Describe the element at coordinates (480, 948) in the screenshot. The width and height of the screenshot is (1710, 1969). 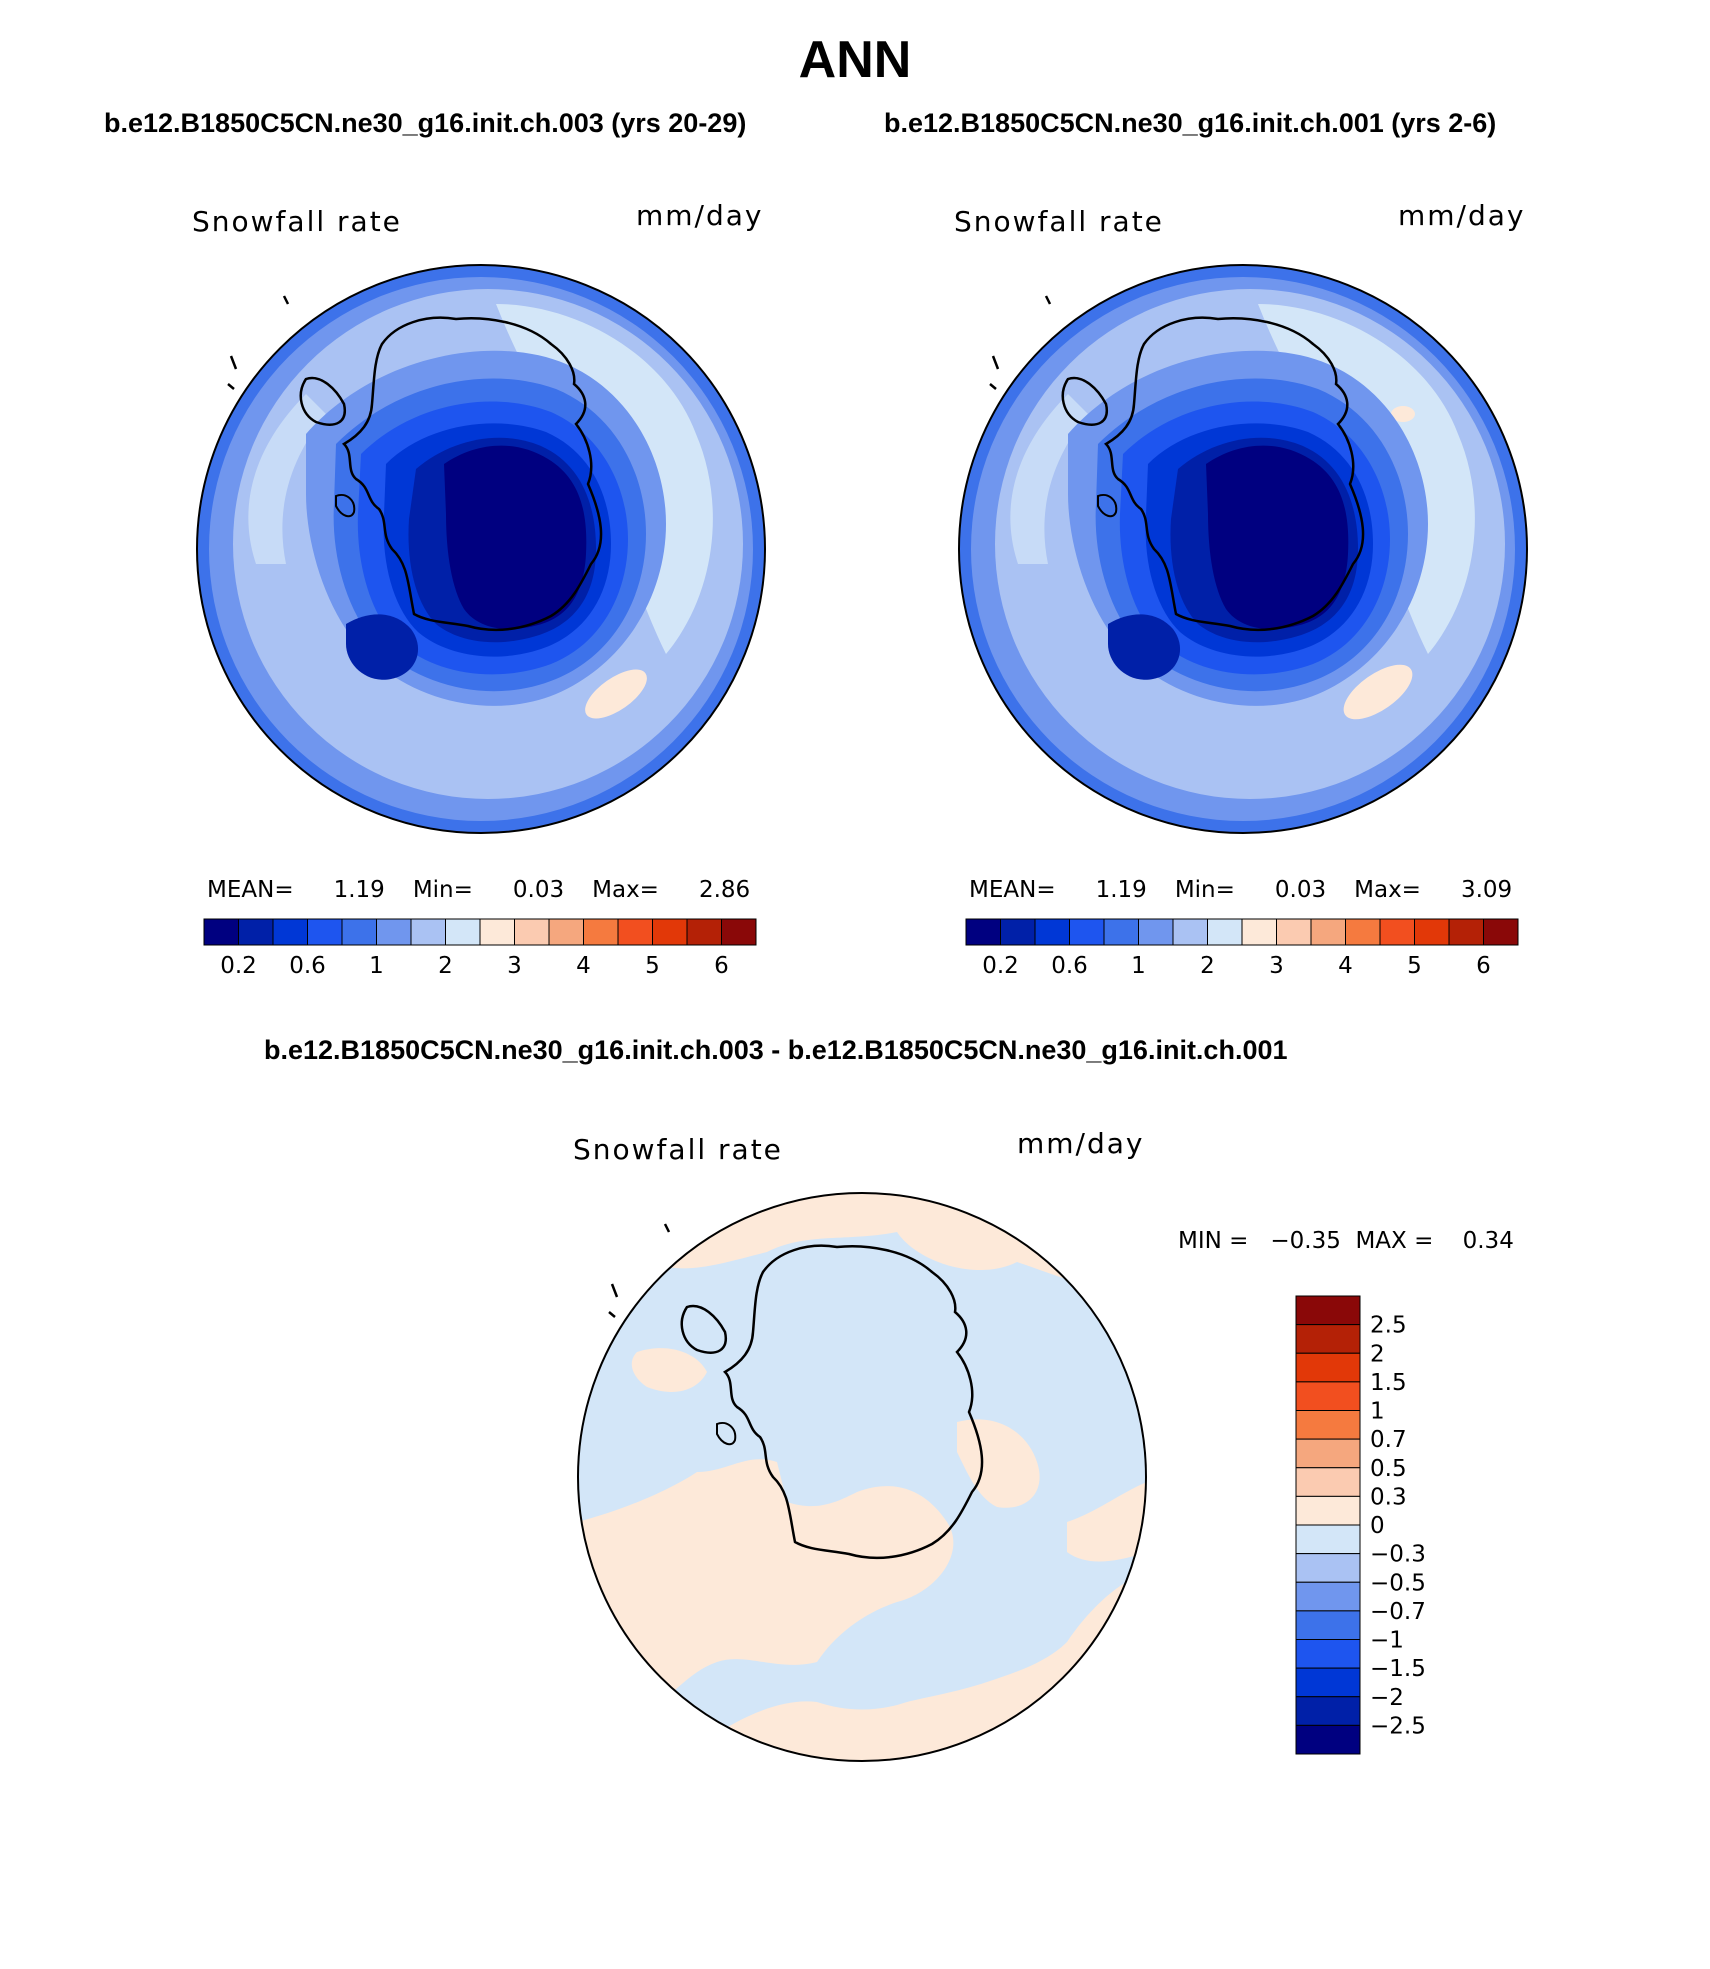
I see `colorbar-left: 0.2 0.6 1 2 3 4 5 6` at that location.